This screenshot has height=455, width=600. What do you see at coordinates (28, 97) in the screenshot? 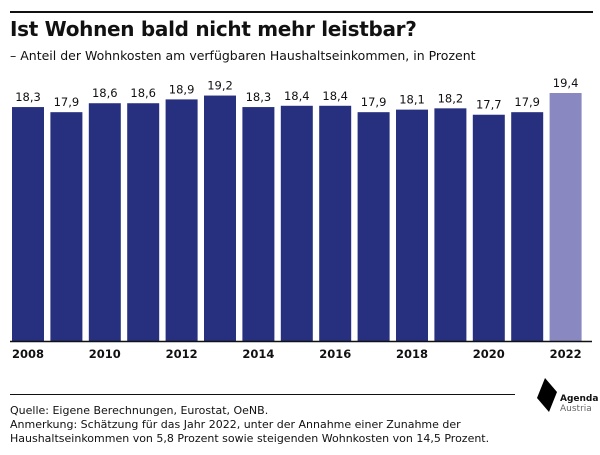
I see `value-label-2008: 18,3` at bounding box center [28, 97].